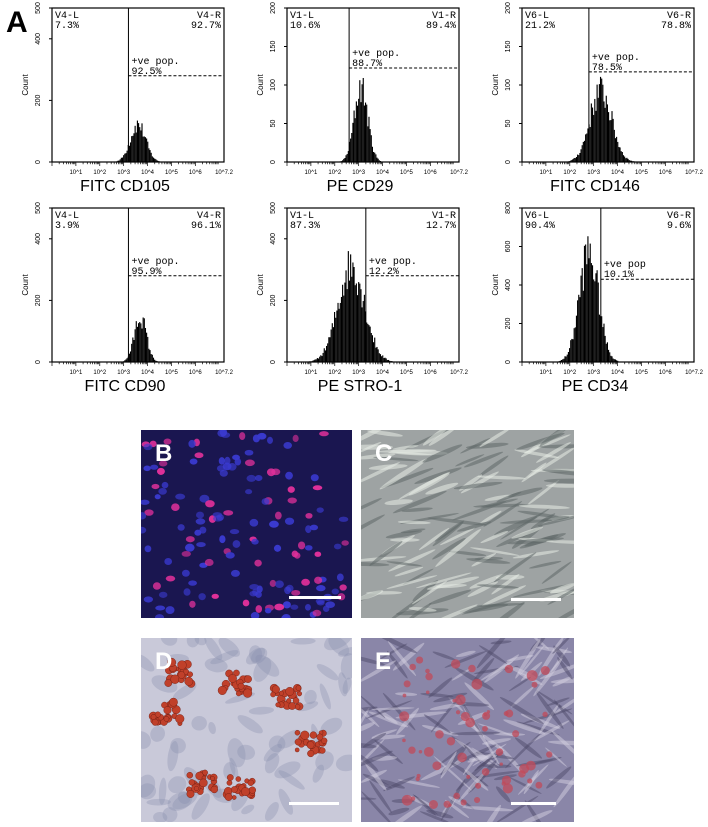 This screenshot has height=827, width=708. What do you see at coordinates (536, 599) in the screenshot?
I see `panel-c-scale-bar` at bounding box center [536, 599].